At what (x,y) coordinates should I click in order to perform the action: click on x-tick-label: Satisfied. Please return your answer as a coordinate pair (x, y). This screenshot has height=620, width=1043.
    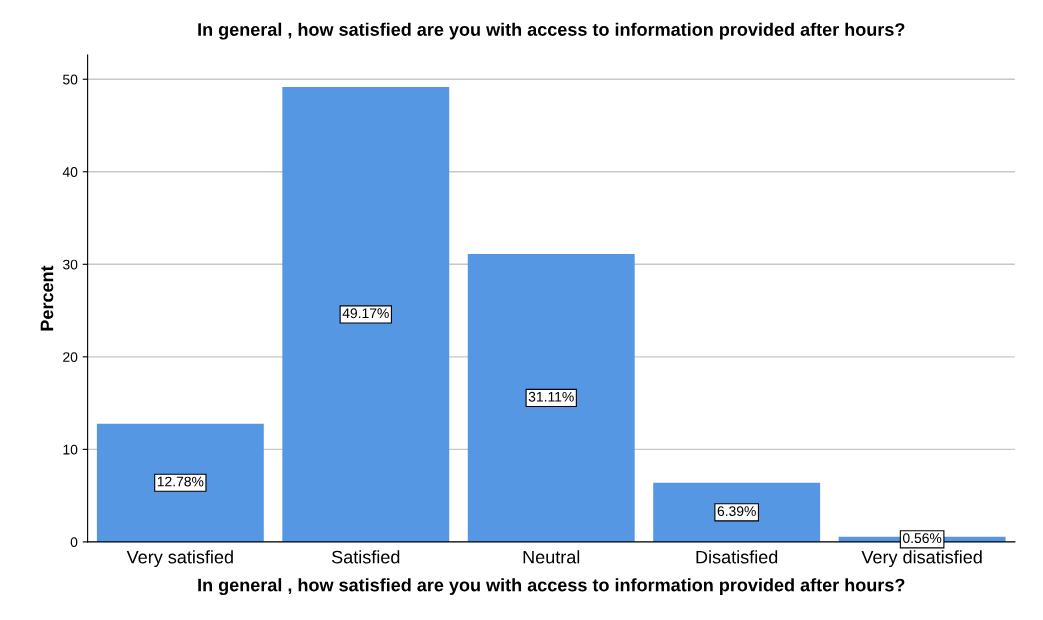
    Looking at the image, I should click on (365, 557).